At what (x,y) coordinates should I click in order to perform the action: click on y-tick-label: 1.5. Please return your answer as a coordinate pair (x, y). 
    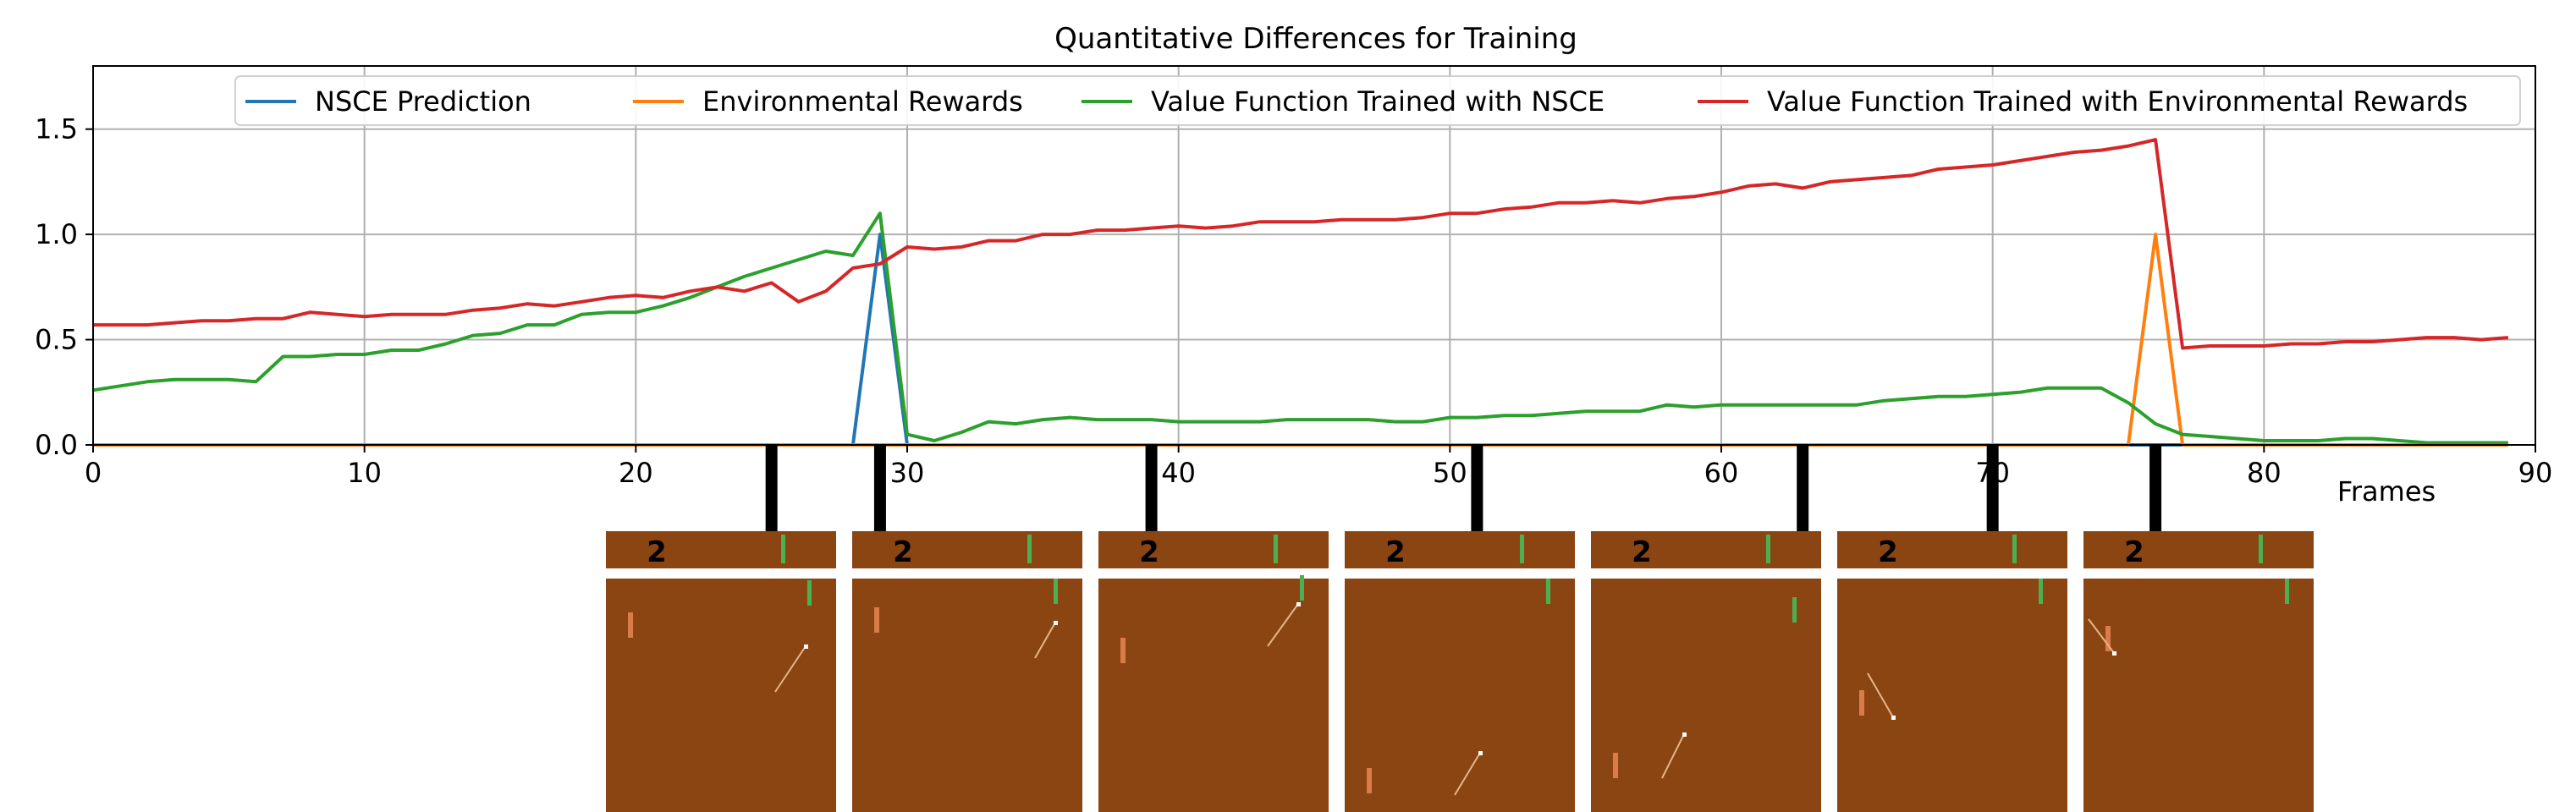
    Looking at the image, I should click on (56, 129).